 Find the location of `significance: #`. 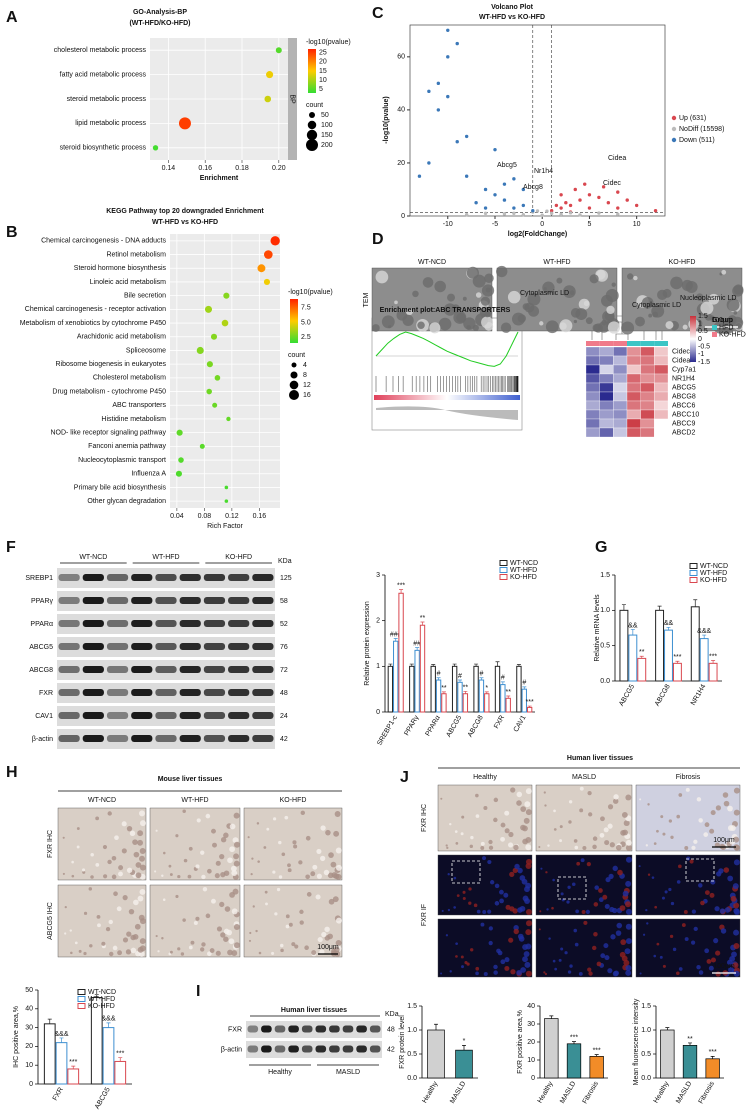

significance: # is located at coordinates (481, 674).